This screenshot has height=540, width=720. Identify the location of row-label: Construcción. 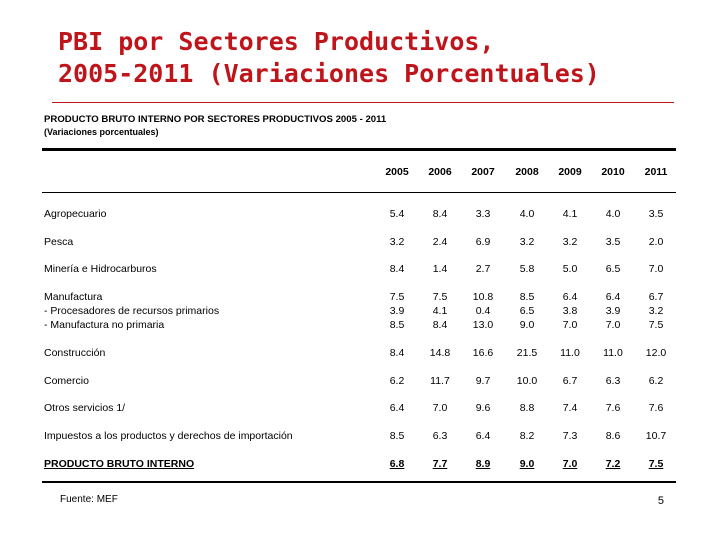
(75, 353).